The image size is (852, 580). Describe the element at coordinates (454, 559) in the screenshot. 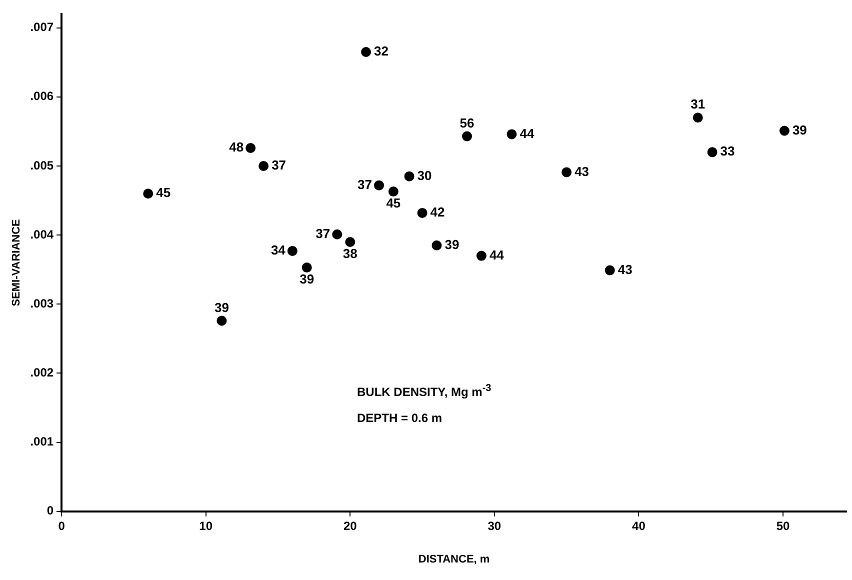

I see `x-axis-title: DISTANCE, m` at that location.